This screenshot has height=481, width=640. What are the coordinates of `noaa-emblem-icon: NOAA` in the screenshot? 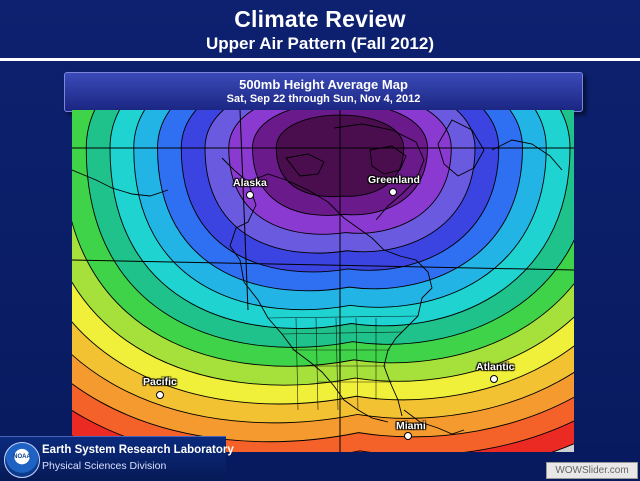 It's located at (22, 460).